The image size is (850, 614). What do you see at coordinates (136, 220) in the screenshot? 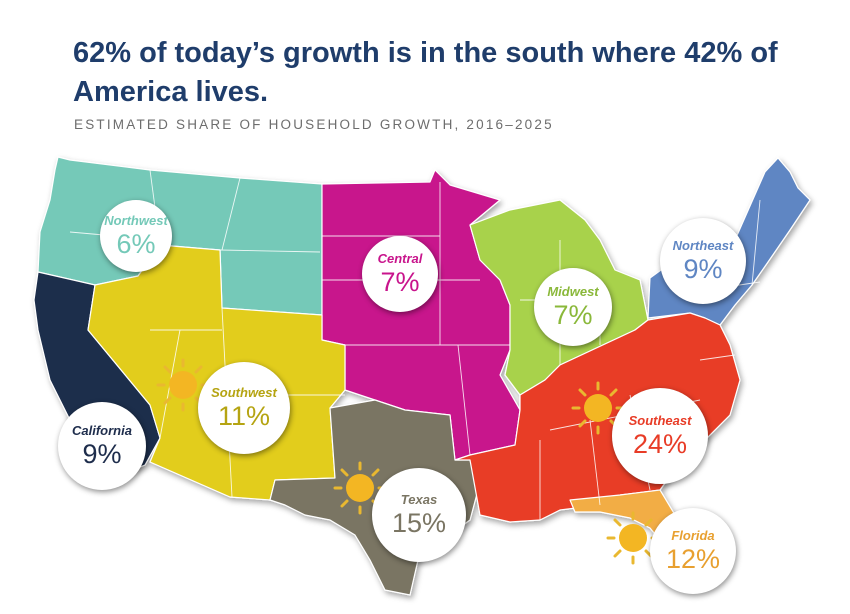
I see `region-name: Northwest` at bounding box center [136, 220].